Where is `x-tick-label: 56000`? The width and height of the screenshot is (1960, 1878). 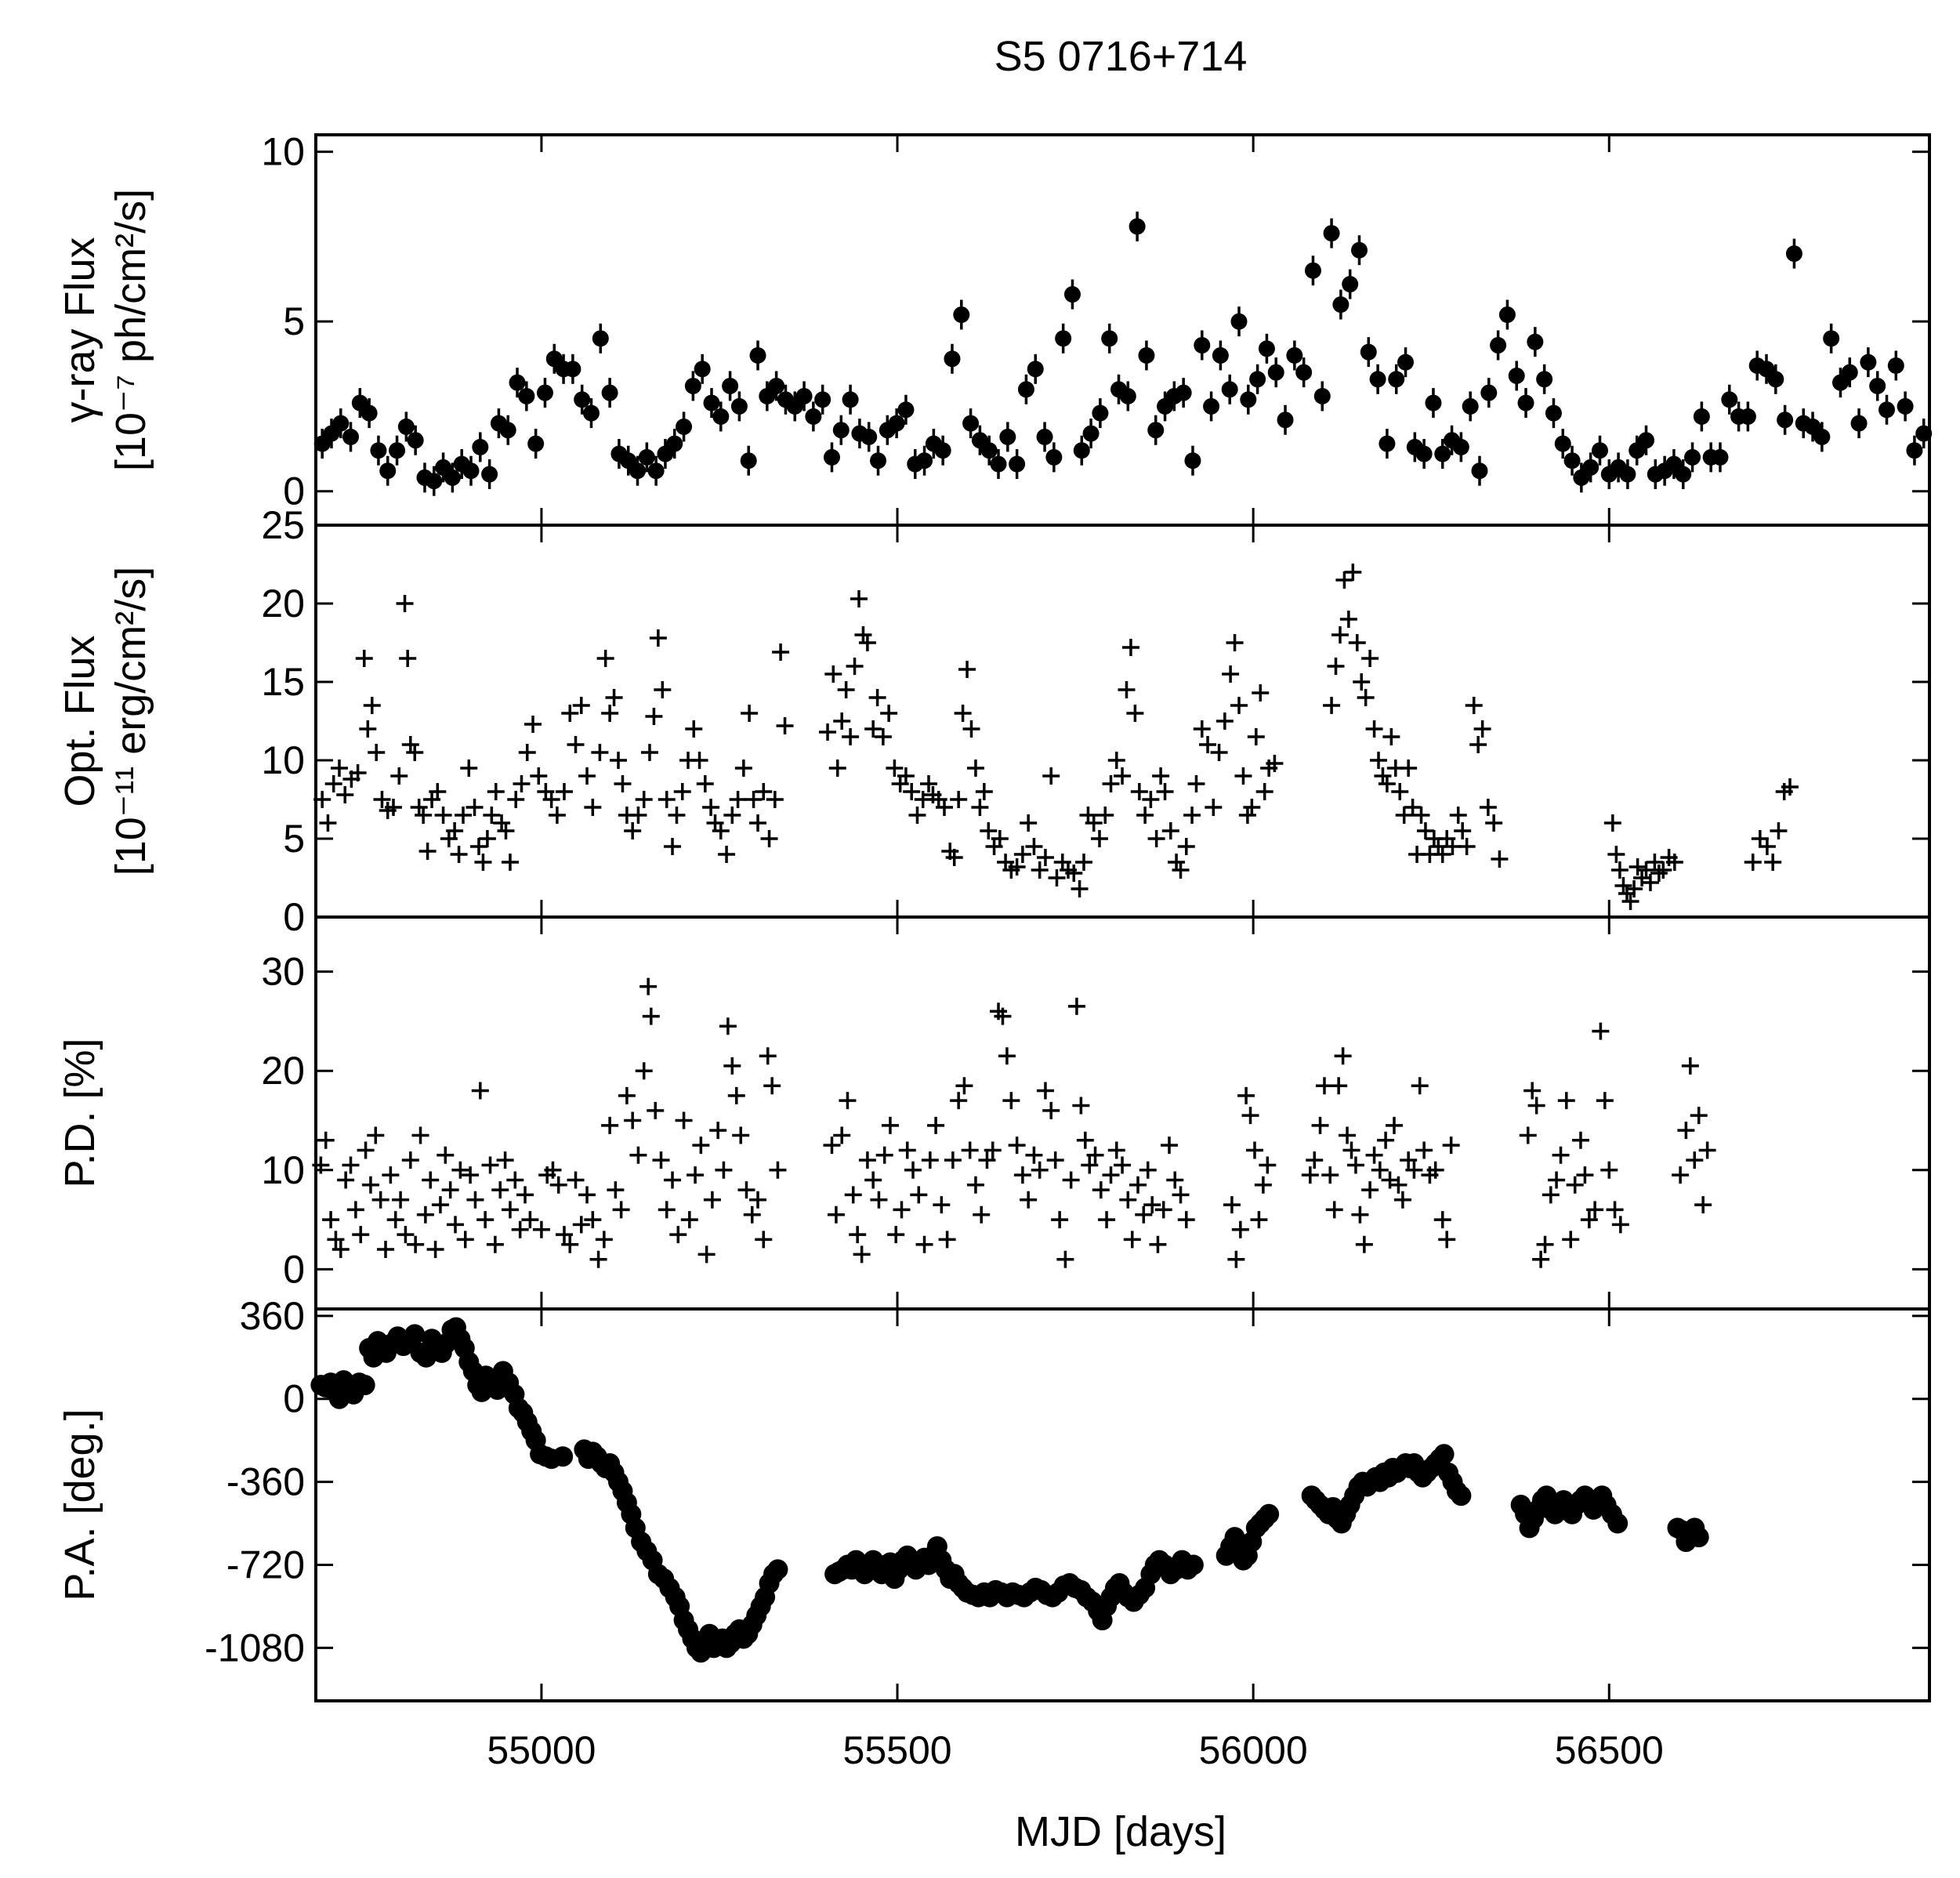 x-tick-label: 56000 is located at coordinates (1253, 1750).